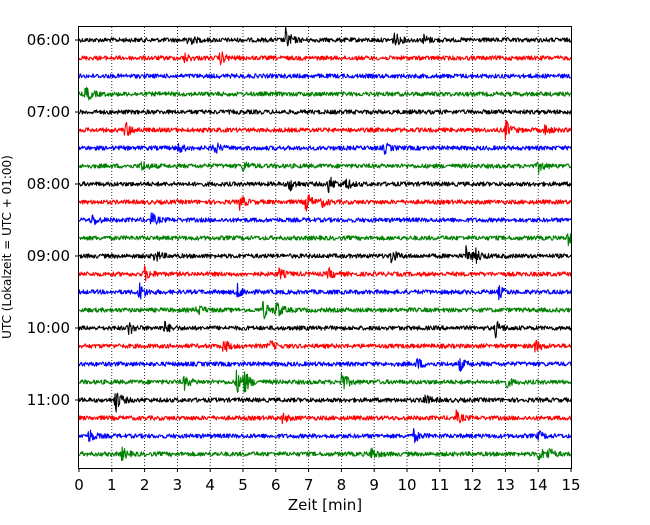 The height and width of the screenshot is (525, 650). Describe the element at coordinates (210, 485) in the screenshot. I see `x-tick-label: 4` at that location.